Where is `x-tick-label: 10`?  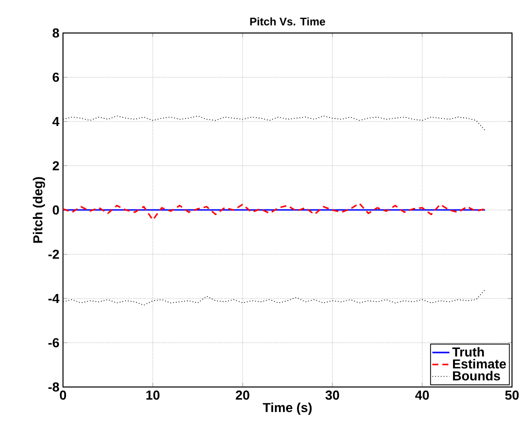 x-tick-label: 10 is located at coordinates (153, 395).